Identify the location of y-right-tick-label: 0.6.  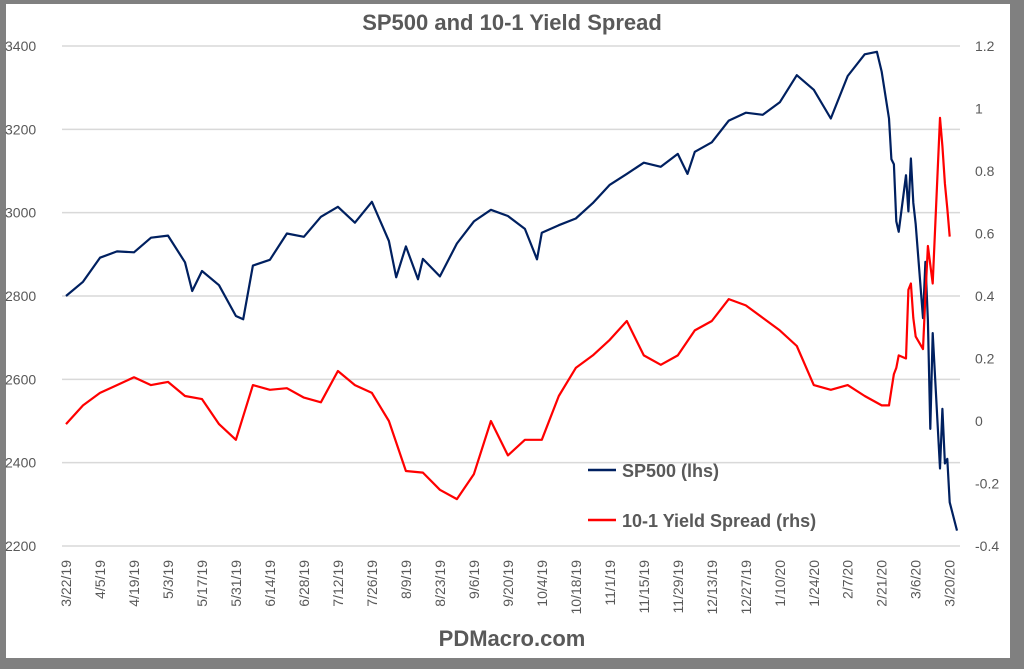
(985, 234).